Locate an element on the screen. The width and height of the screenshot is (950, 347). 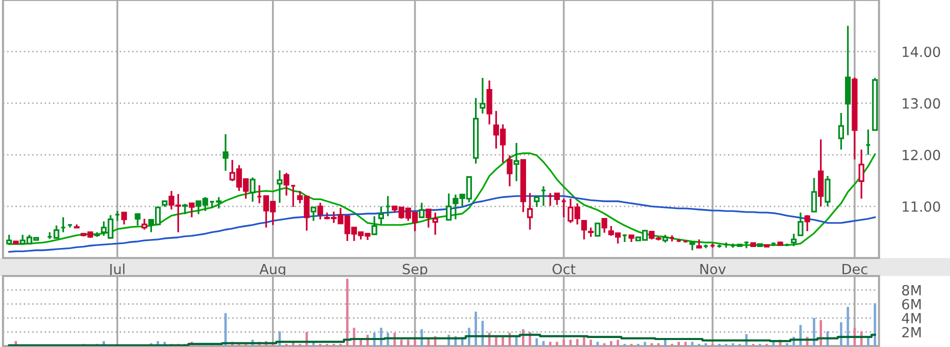
x-tick-label: Sep is located at coordinates (415, 270).